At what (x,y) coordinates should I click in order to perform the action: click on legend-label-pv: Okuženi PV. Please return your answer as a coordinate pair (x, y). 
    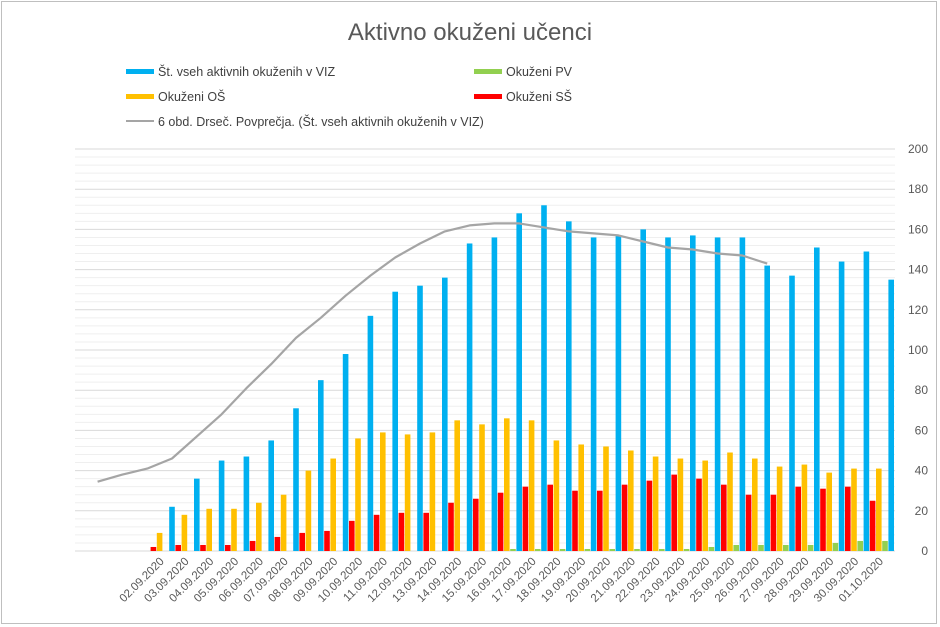
    Looking at the image, I should click on (539, 72).